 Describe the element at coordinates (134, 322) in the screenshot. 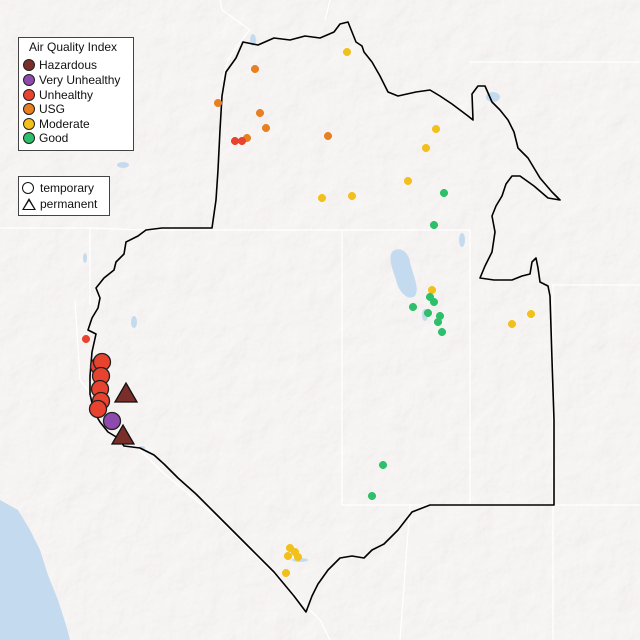

I see `pyramid-lake` at that location.